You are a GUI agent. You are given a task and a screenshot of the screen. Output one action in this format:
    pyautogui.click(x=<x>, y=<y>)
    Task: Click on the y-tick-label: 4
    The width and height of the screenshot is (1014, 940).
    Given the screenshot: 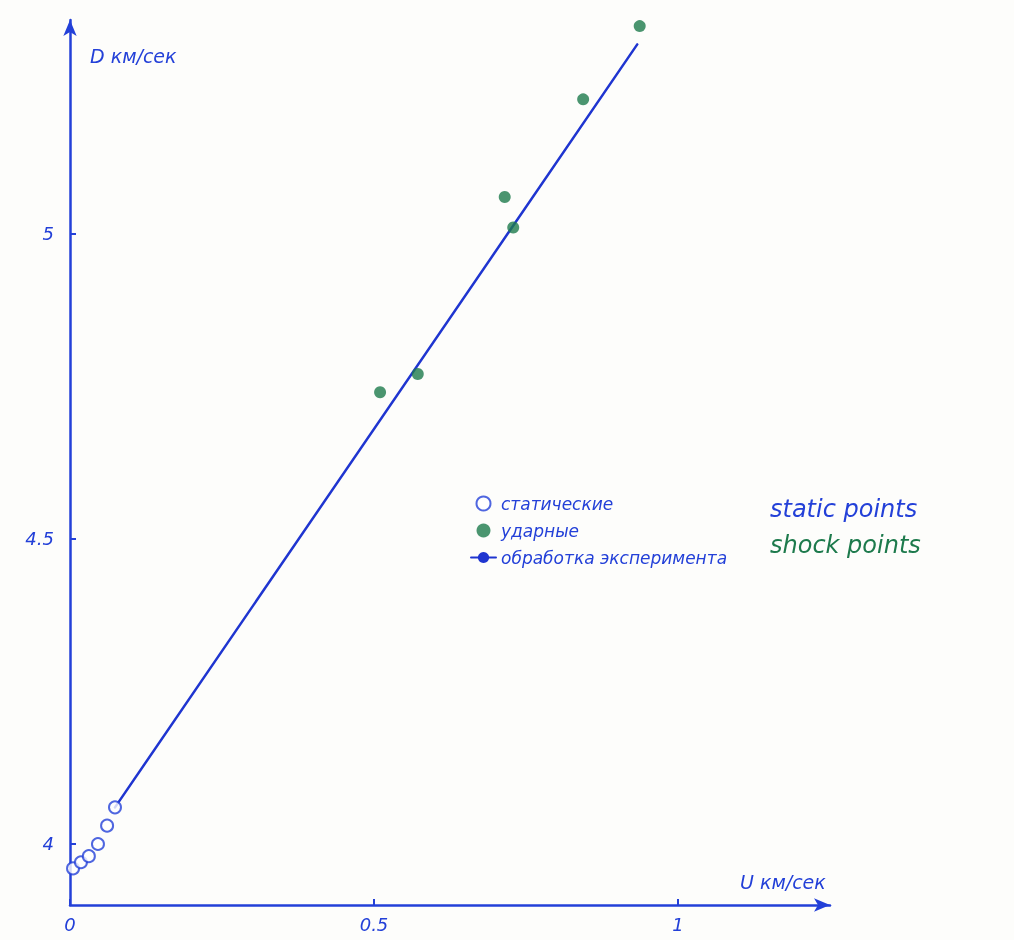 What is the action you would take?
    pyautogui.click(x=48, y=844)
    